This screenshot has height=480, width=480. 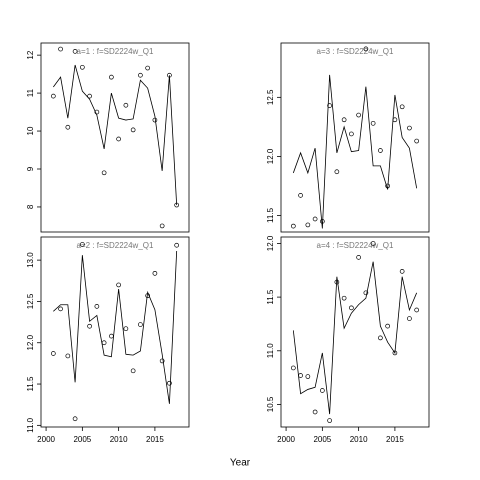 What do you see at coordinates (240, 463) in the screenshot?
I see `x-axis-label: Year` at bounding box center [240, 463].